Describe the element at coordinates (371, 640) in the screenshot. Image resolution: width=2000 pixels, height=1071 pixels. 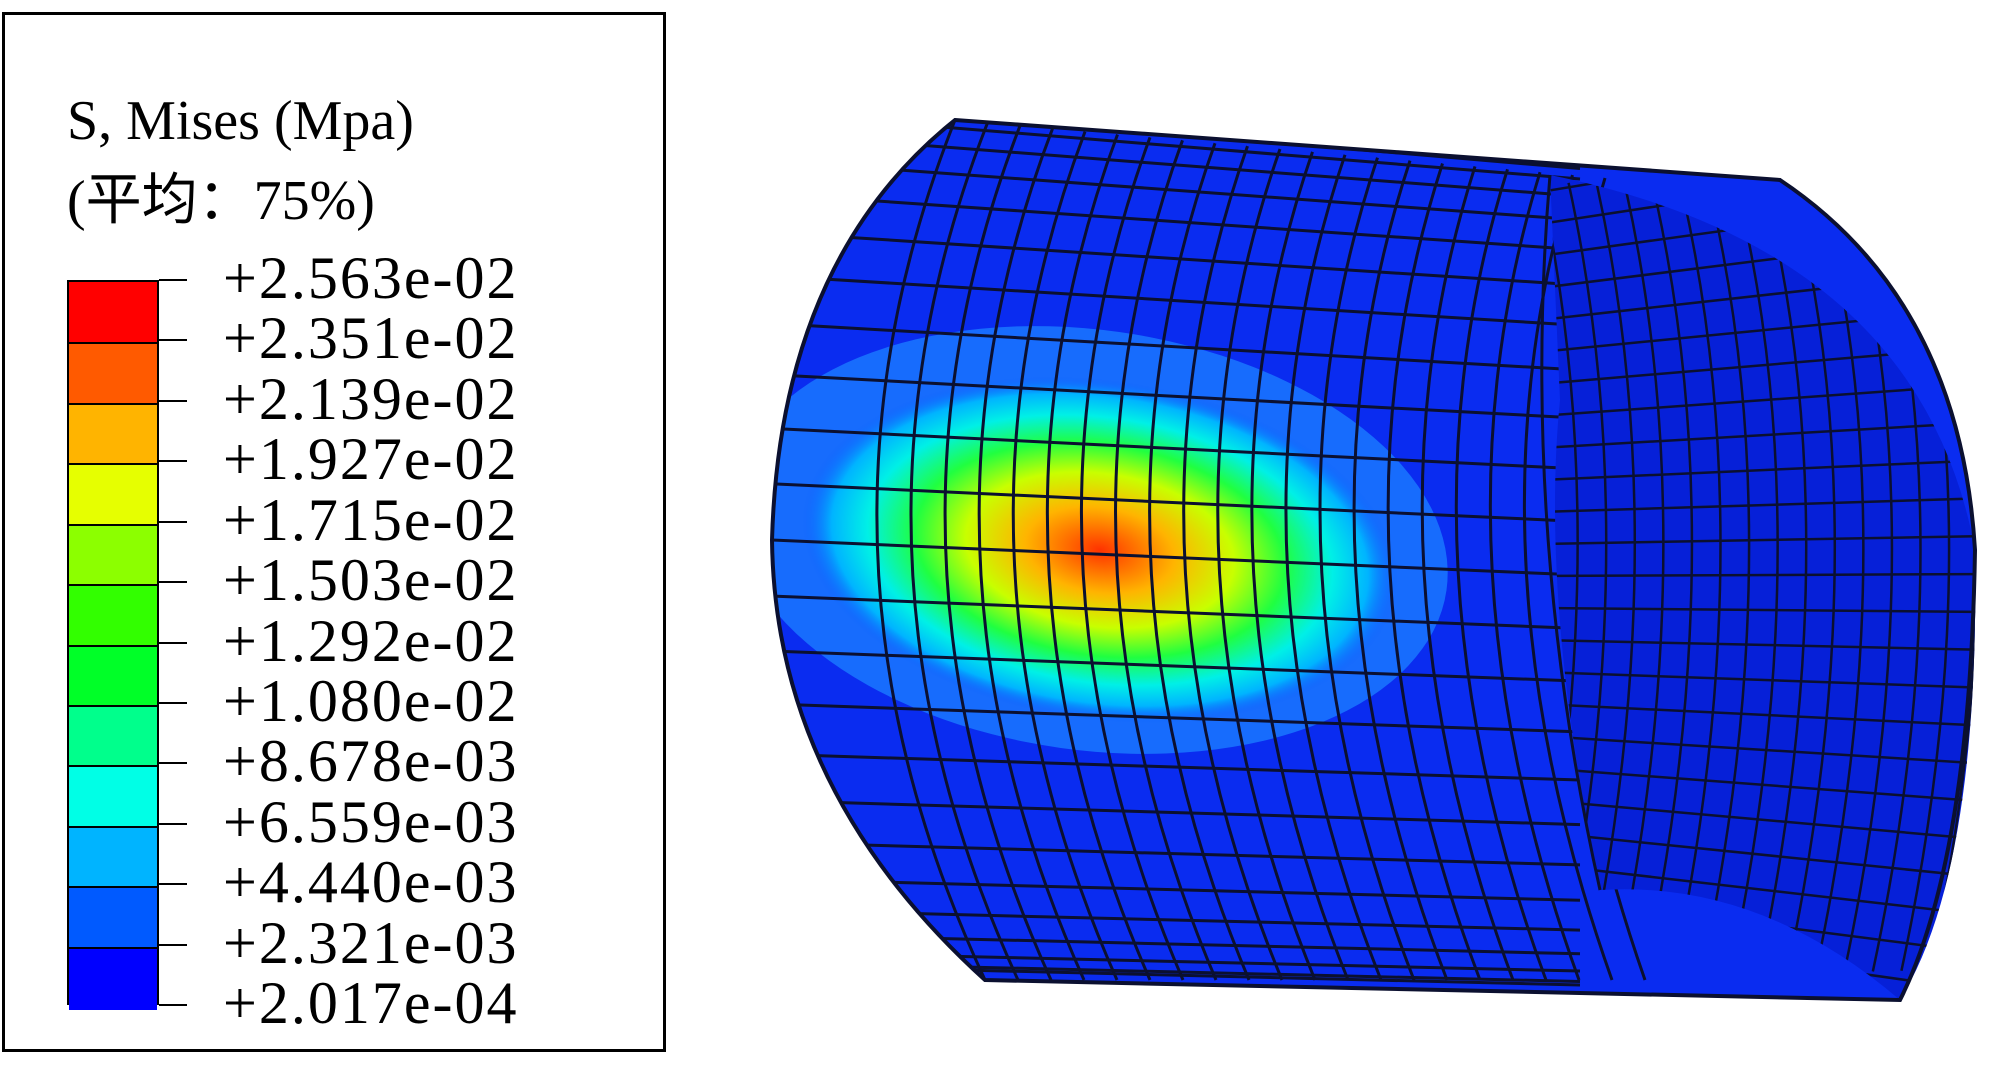
I see `legend-tick-label: +1.292e-02` at that location.